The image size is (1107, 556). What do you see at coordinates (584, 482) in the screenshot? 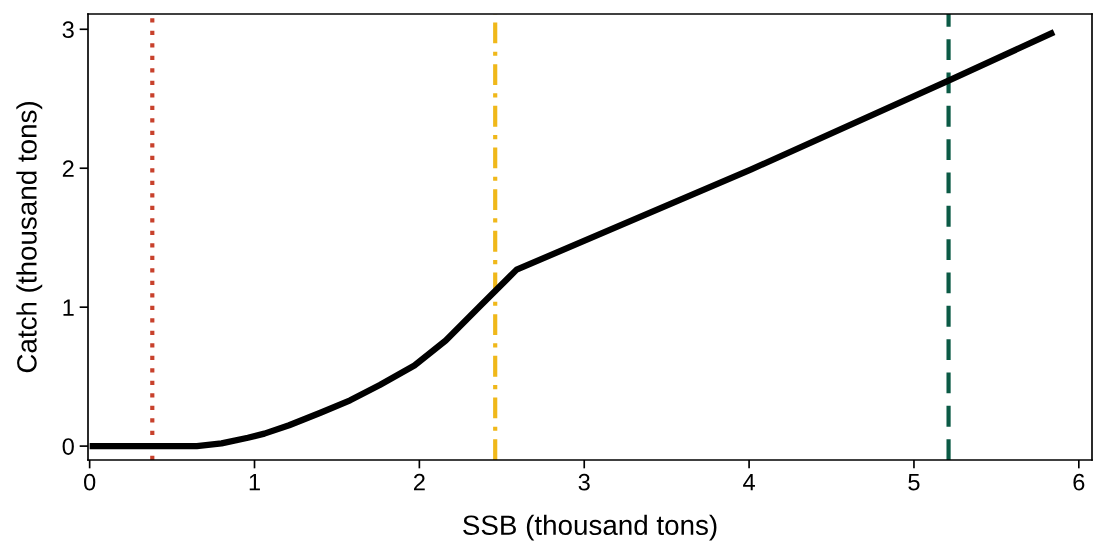
I see `x-tick-label: 3` at bounding box center [584, 482].